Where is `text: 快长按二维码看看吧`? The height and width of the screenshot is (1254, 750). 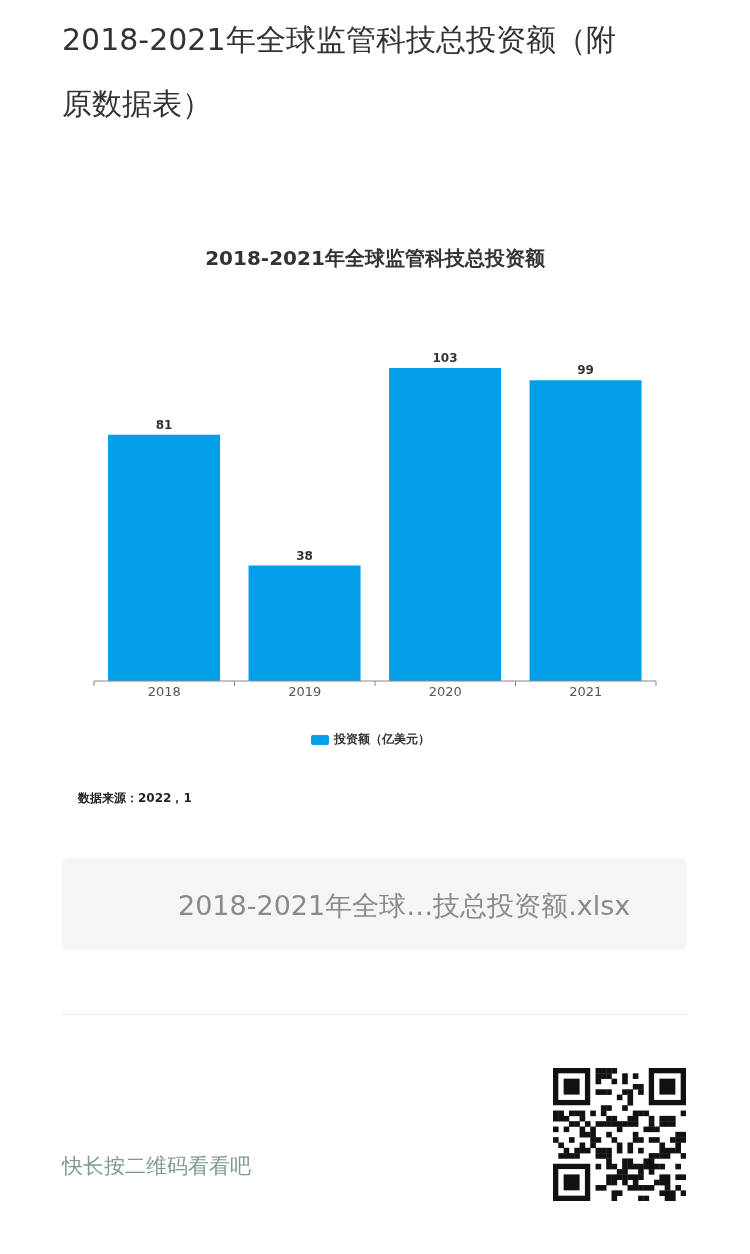
text: 快长按二维码看看吧 is located at coordinates (156, 1166).